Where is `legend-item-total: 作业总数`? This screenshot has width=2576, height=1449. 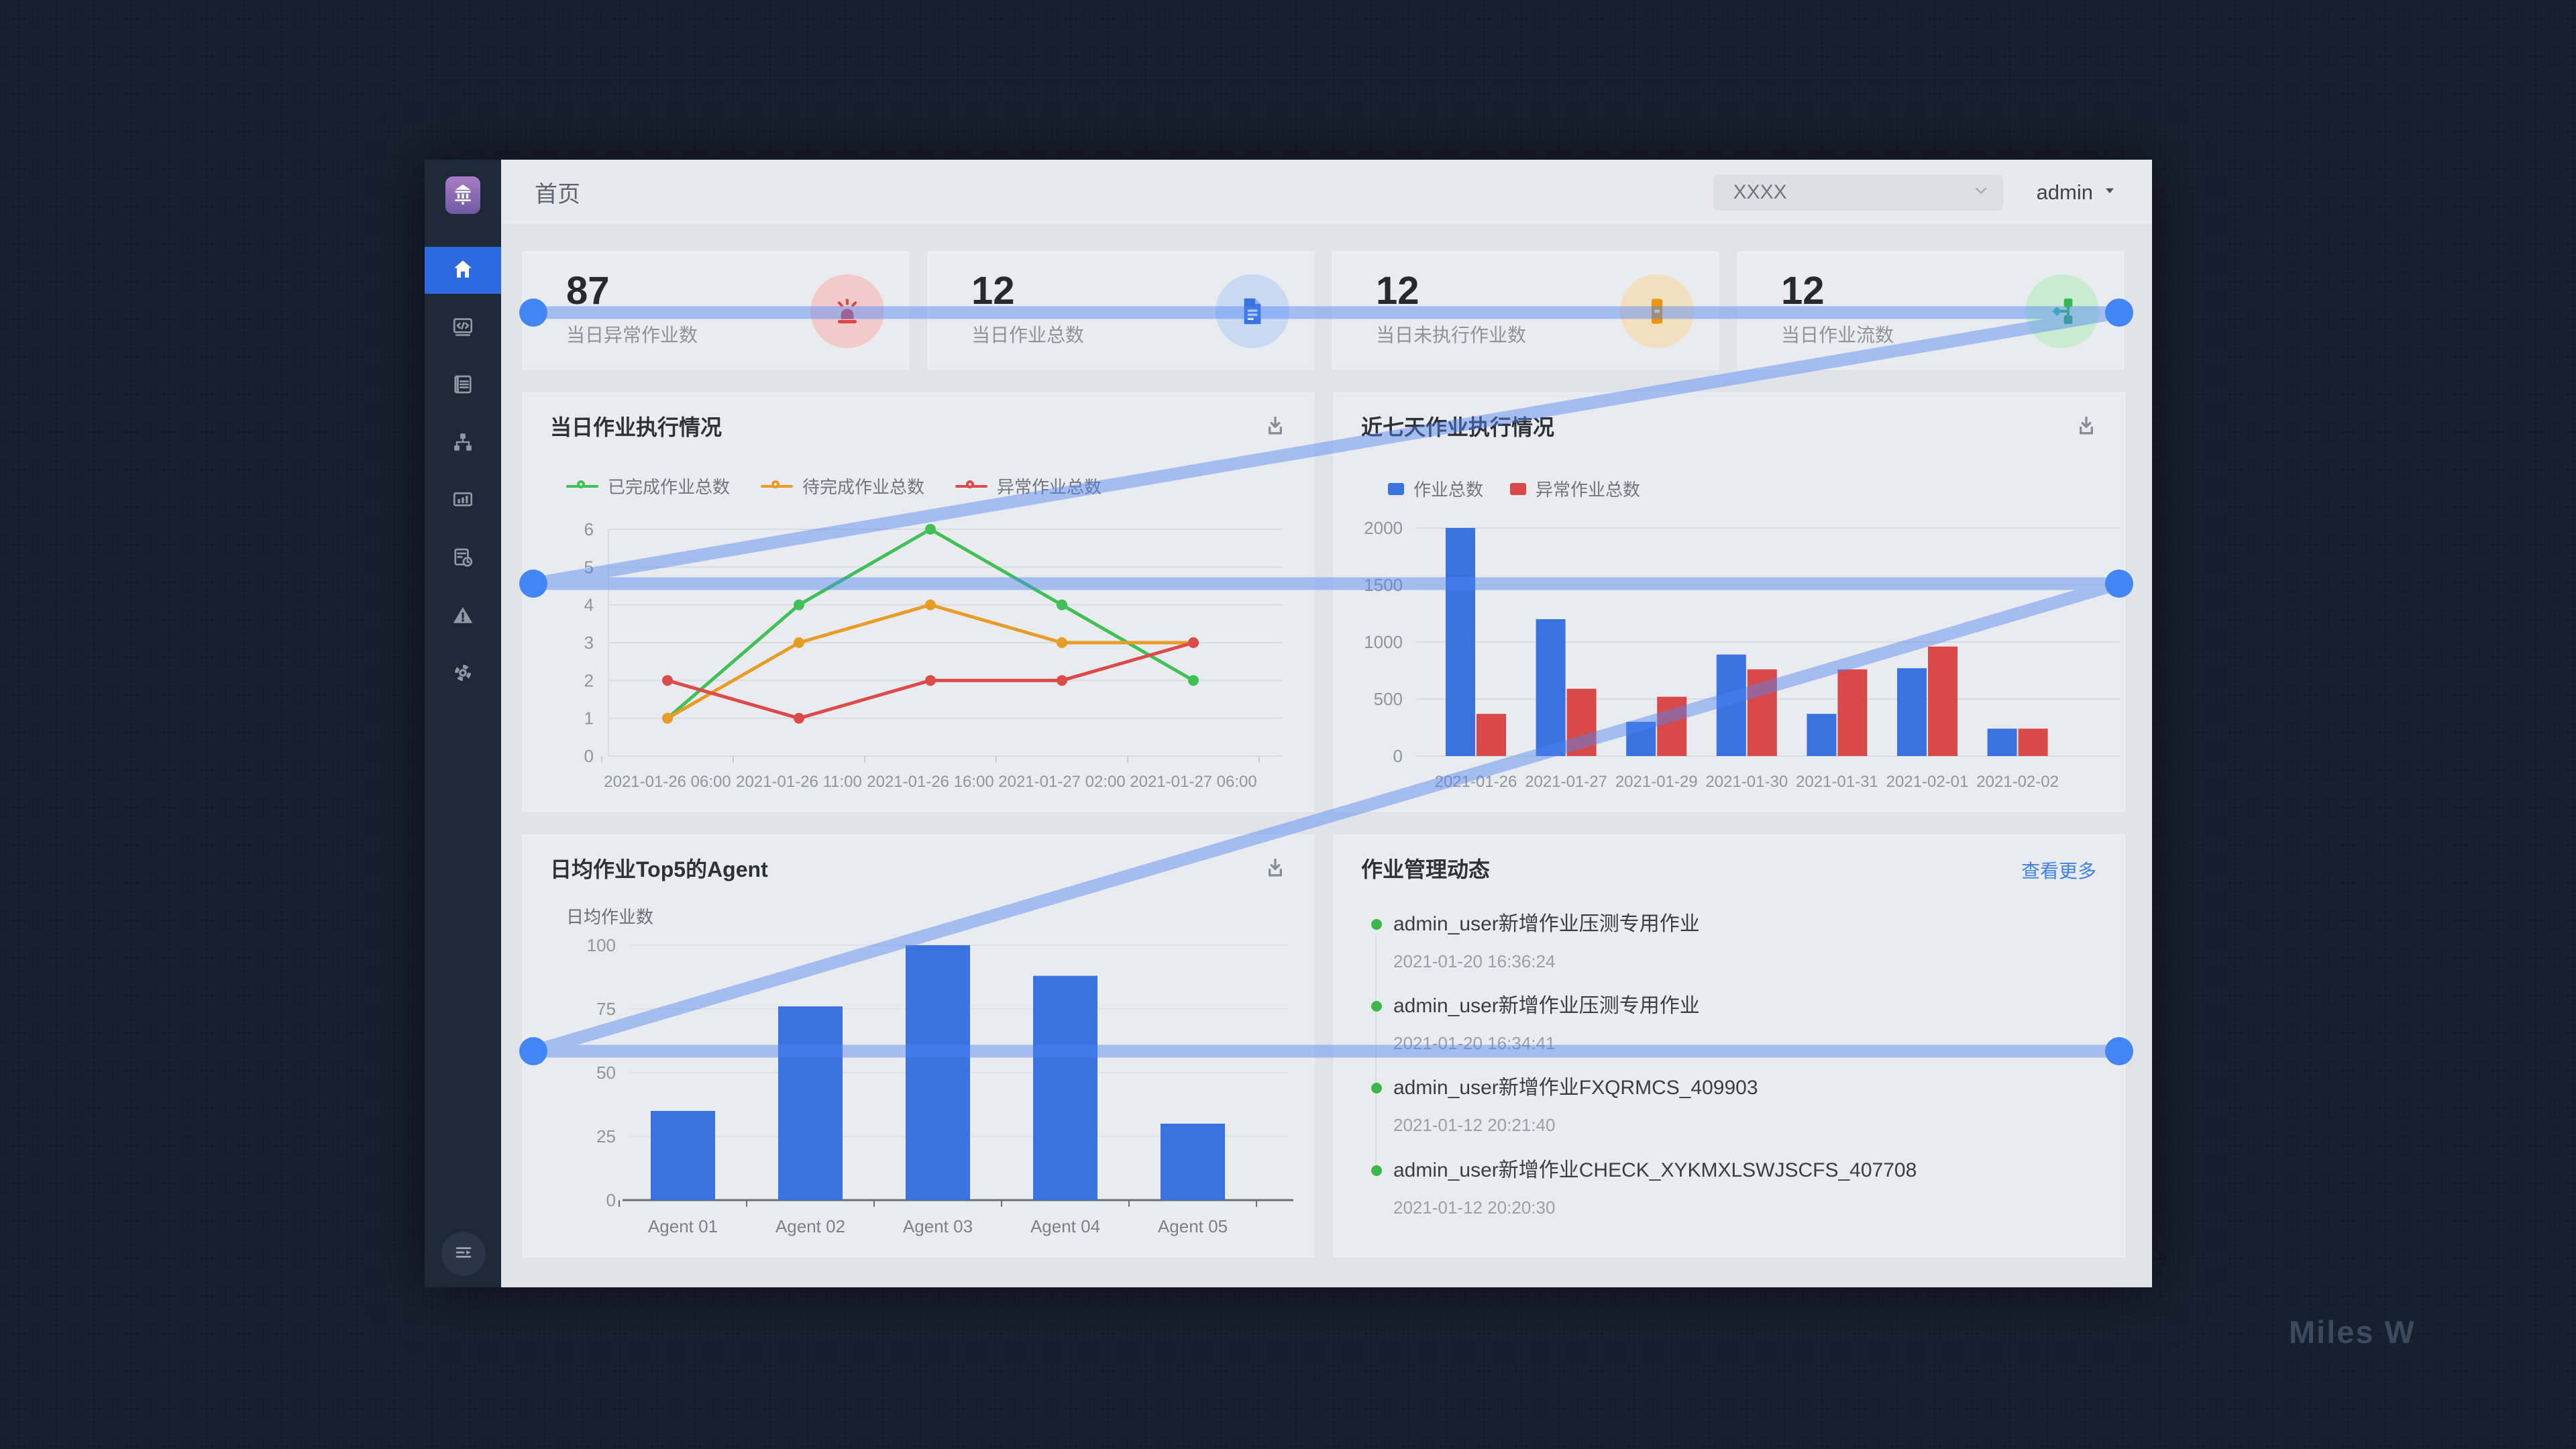 legend-item-total: 作业总数 is located at coordinates (1435, 488).